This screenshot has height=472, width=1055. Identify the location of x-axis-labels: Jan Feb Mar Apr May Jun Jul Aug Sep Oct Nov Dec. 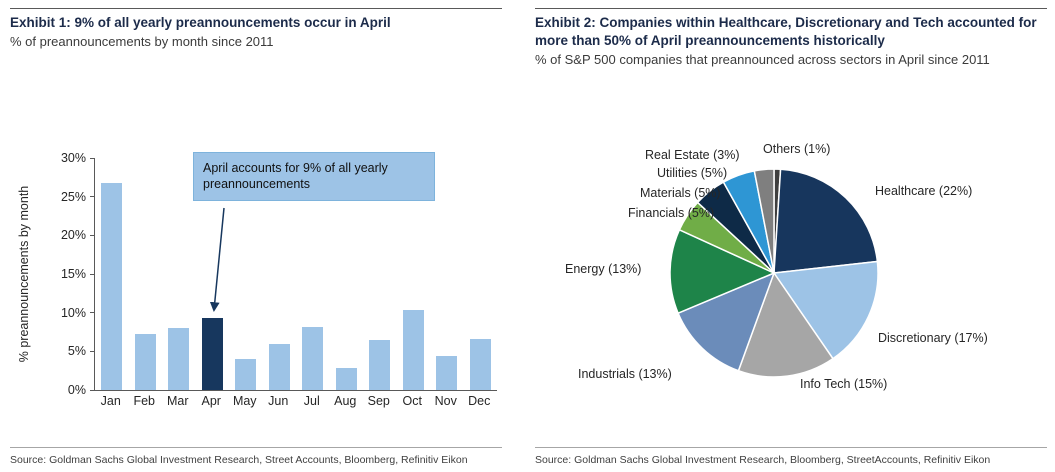
(295, 401).